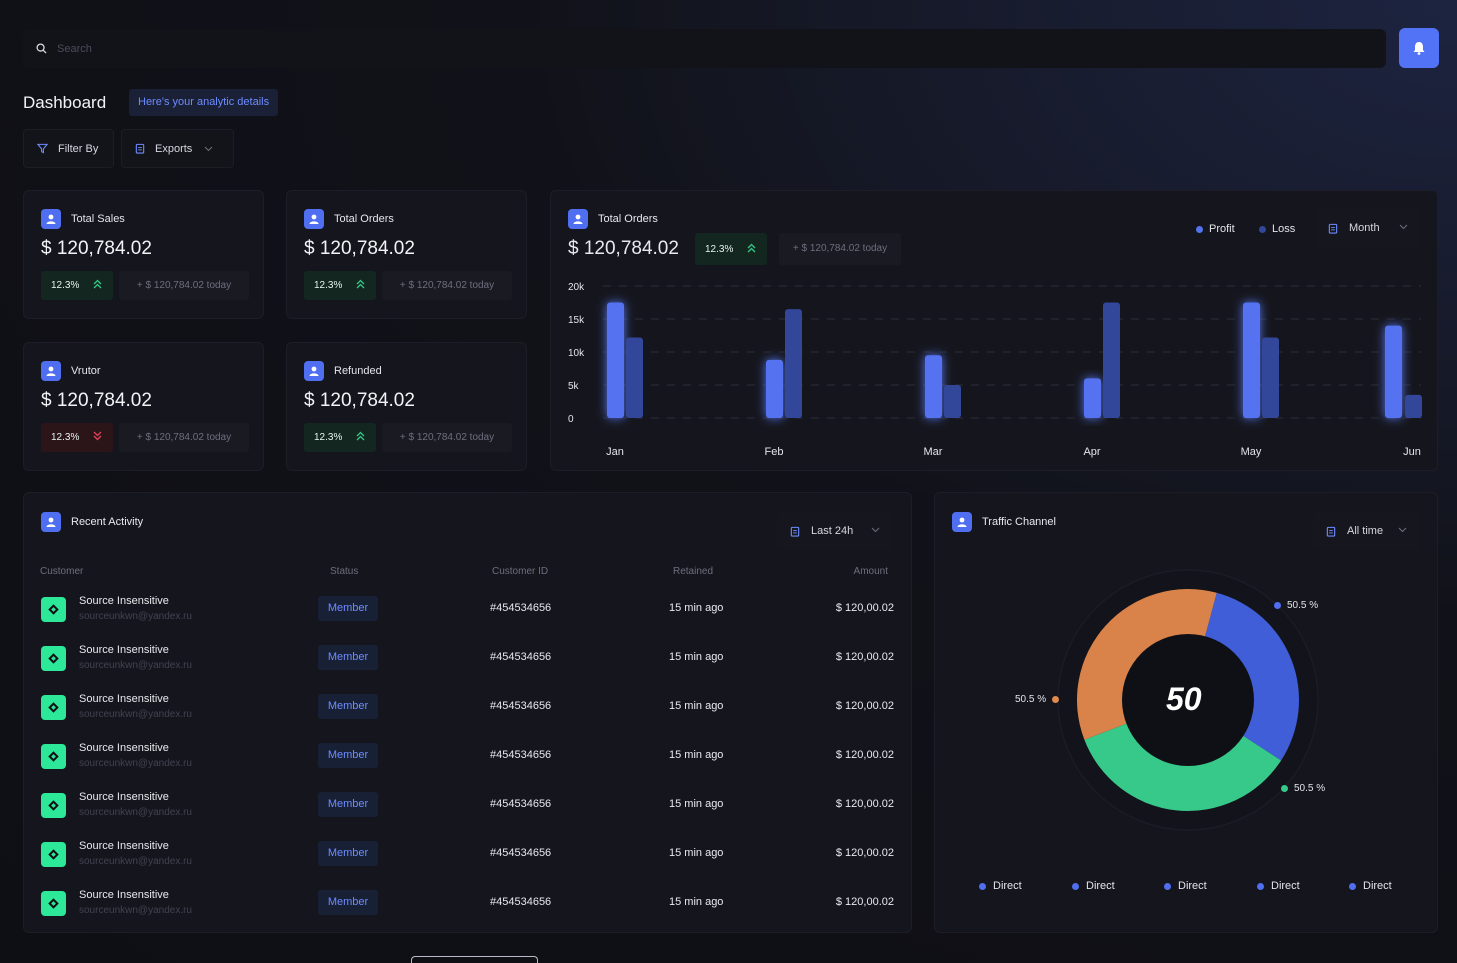 The width and height of the screenshot is (1457, 963). I want to click on subtitle-badge: Here's your analytic details, so click(204, 102).